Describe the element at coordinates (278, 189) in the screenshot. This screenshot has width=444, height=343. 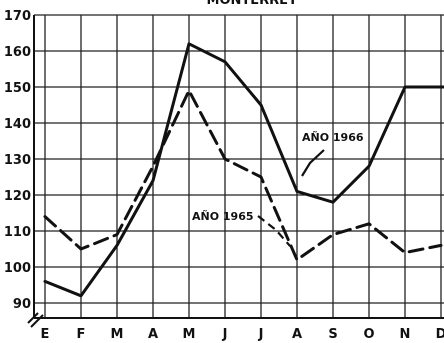
I see `annotations: AÑO 1966 AÑO 1965` at that location.